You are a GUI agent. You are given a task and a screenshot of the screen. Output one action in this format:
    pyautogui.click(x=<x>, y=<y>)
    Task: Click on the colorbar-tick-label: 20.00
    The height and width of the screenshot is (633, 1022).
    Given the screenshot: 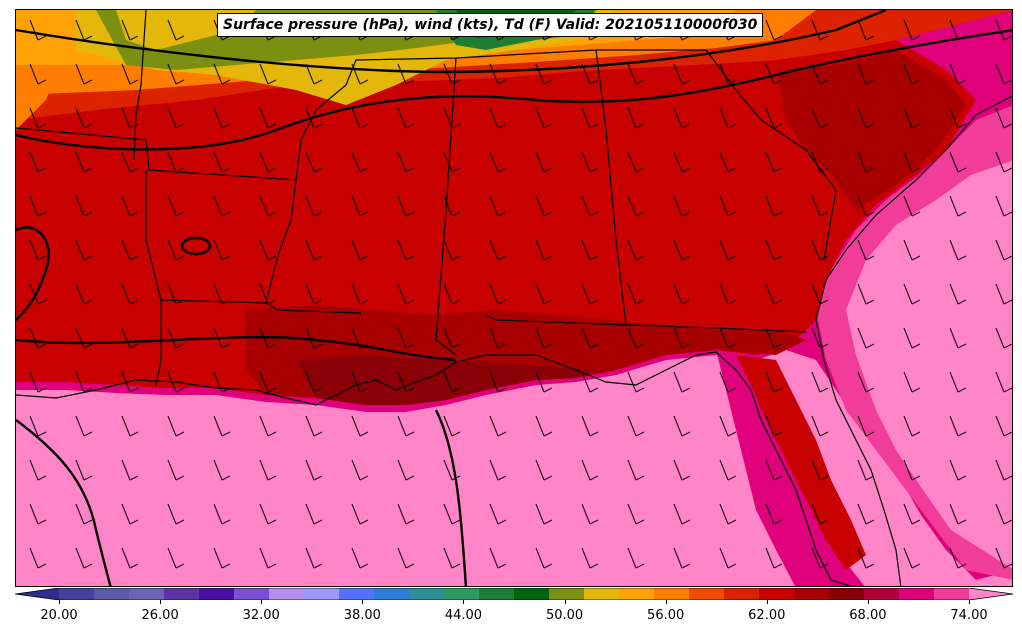 What is the action you would take?
    pyautogui.click(x=59, y=615)
    